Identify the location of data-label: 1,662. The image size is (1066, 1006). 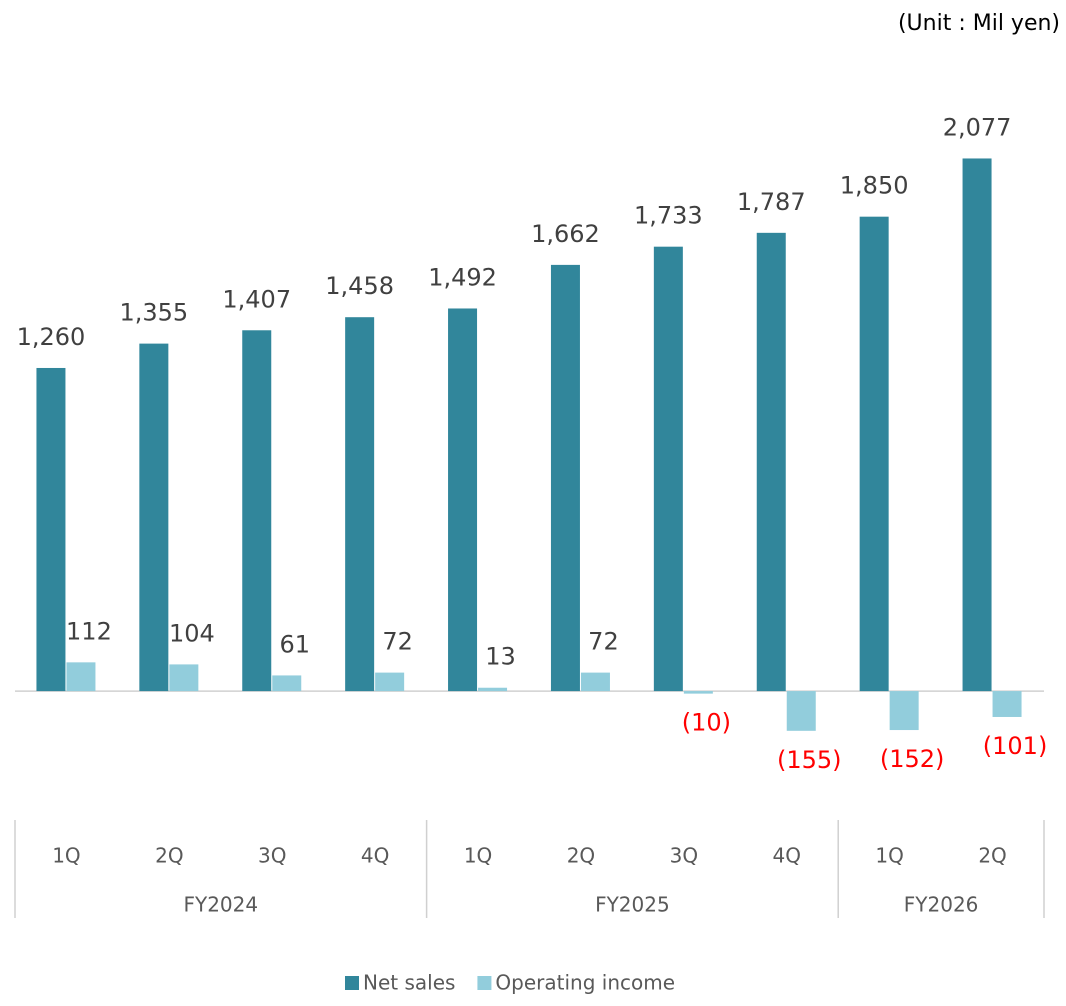
(565, 234).